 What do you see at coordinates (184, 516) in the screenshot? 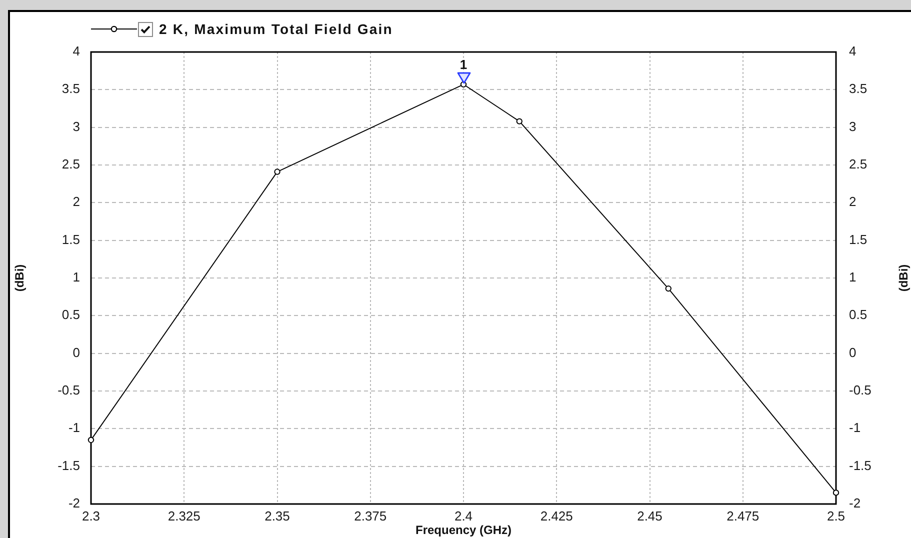
I see `x-tick-label: 2.325` at bounding box center [184, 516].